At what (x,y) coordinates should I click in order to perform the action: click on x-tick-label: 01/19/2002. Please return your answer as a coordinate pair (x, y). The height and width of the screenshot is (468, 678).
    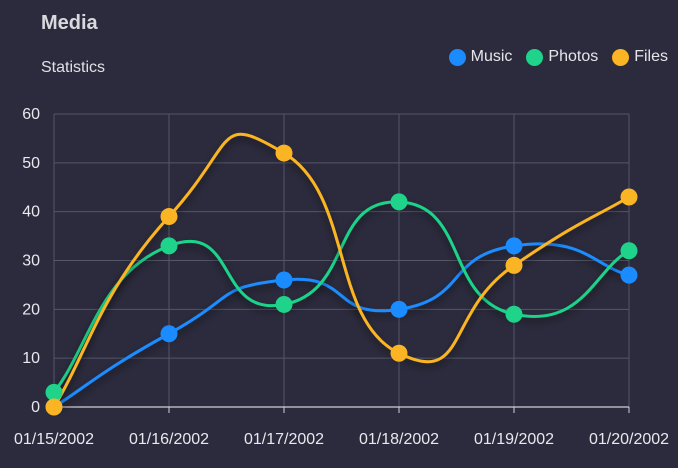
    Looking at the image, I should click on (514, 439).